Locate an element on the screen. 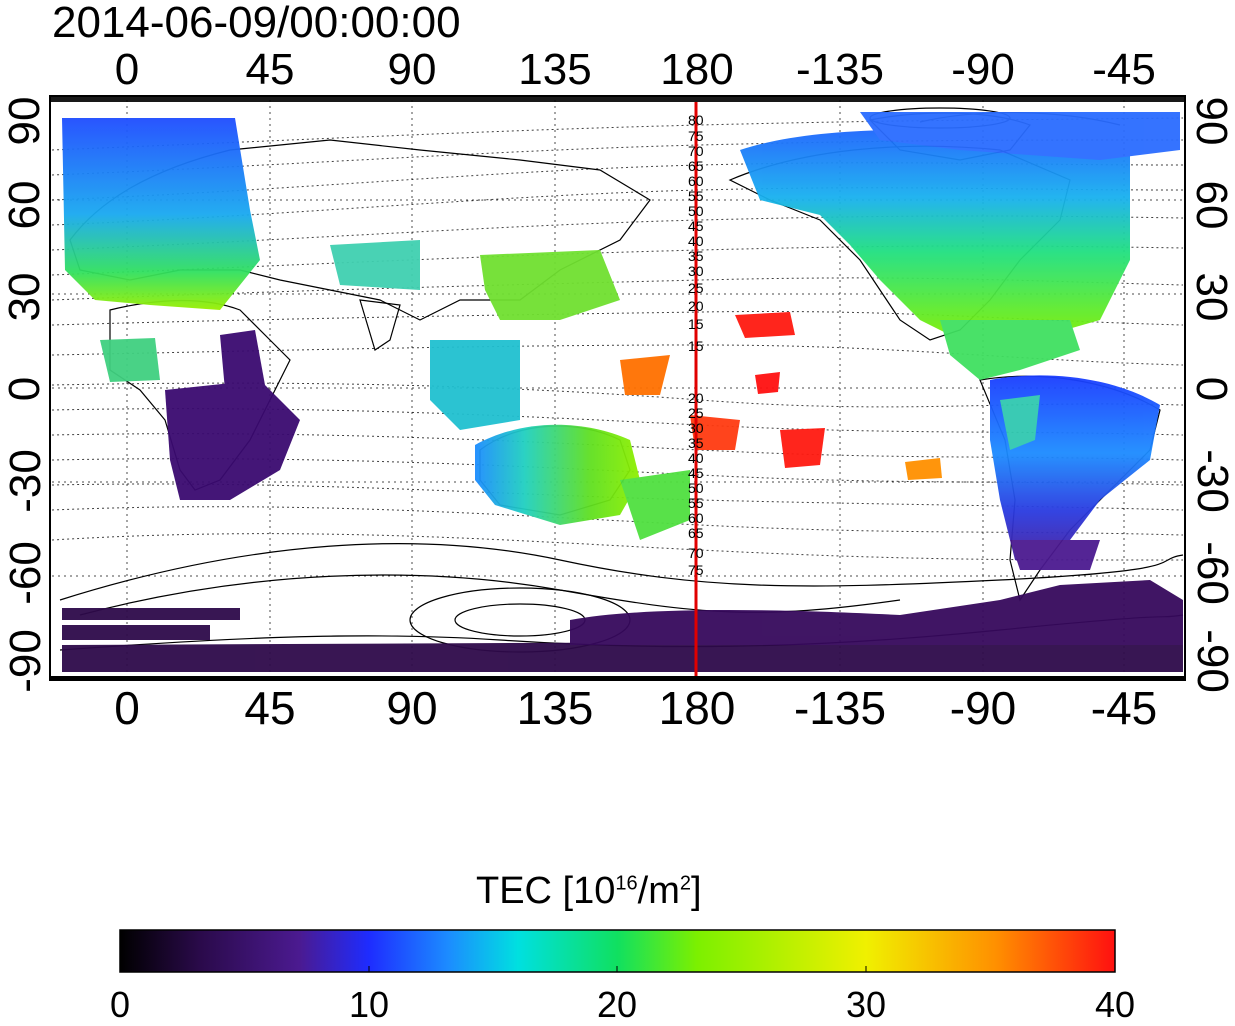 Image resolution: width=1235 pixels, height=1026 pixels. contour-label: 80 is located at coordinates (696, 120).